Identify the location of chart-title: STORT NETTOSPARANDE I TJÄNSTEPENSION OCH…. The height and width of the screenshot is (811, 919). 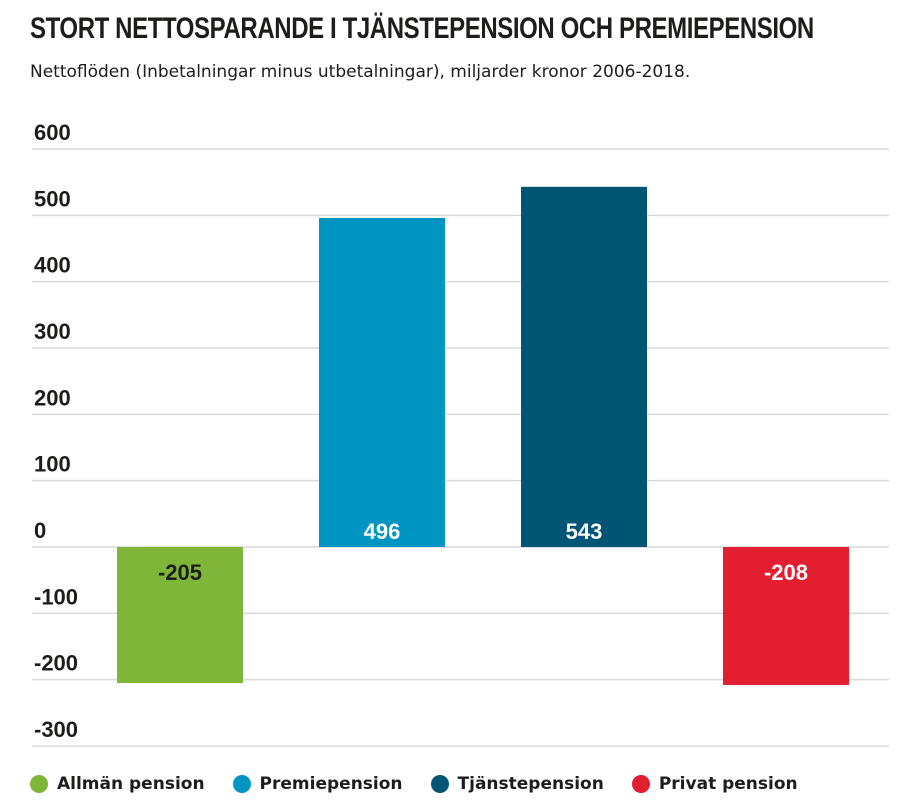
(422, 28).